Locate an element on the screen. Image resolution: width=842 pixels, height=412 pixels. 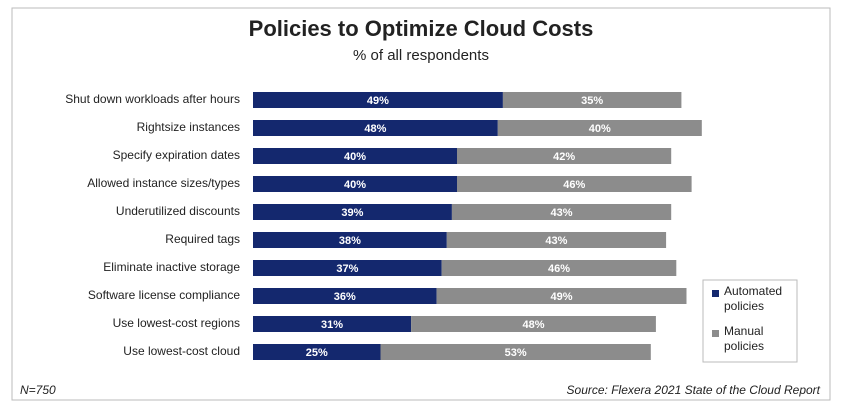
category-label: Underutilized discounts is located at coordinates (178, 211).